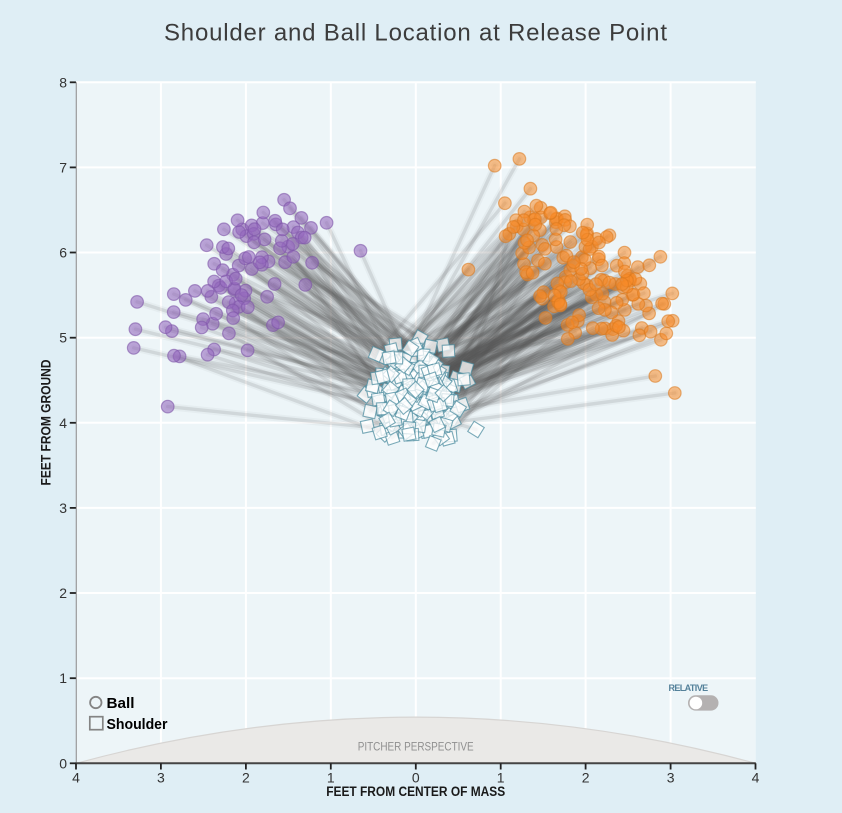 The height and width of the screenshot is (813, 842). I want to click on svg-text: 8, so click(63, 82).